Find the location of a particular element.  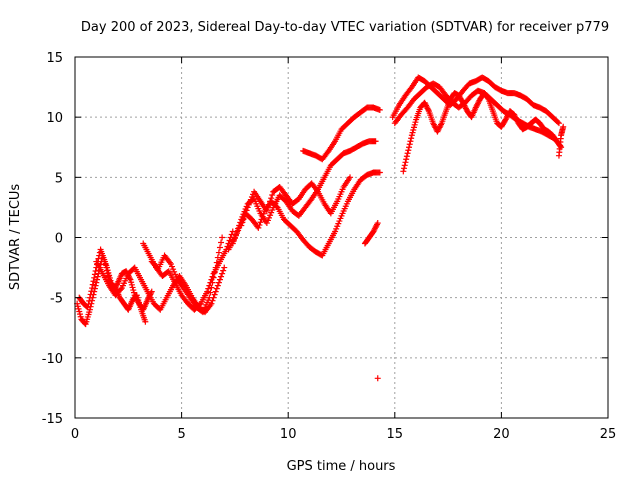

y-tick-label: -15 is located at coordinates (52, 419).